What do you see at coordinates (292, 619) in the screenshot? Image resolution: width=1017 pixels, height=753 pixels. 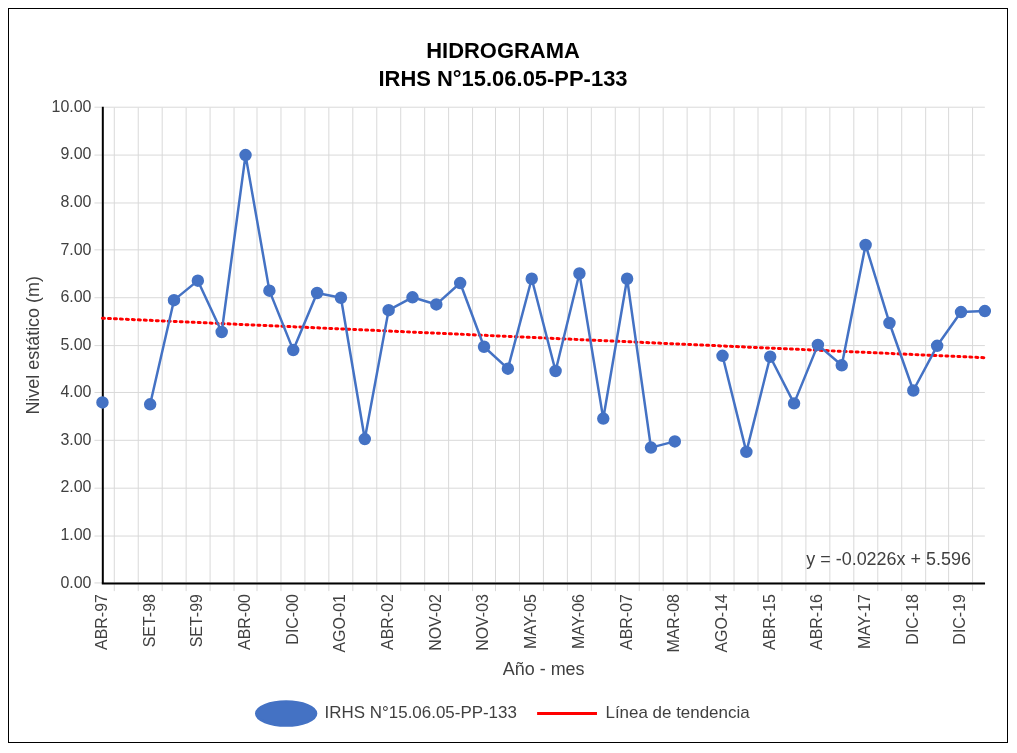 I see `x-tick-label: DIC-00` at bounding box center [292, 619].